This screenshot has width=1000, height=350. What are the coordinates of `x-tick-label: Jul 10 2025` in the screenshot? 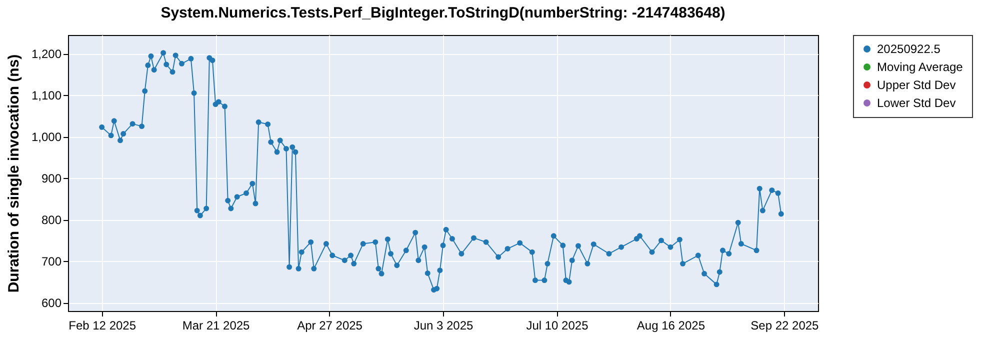 It's located at (557, 325).